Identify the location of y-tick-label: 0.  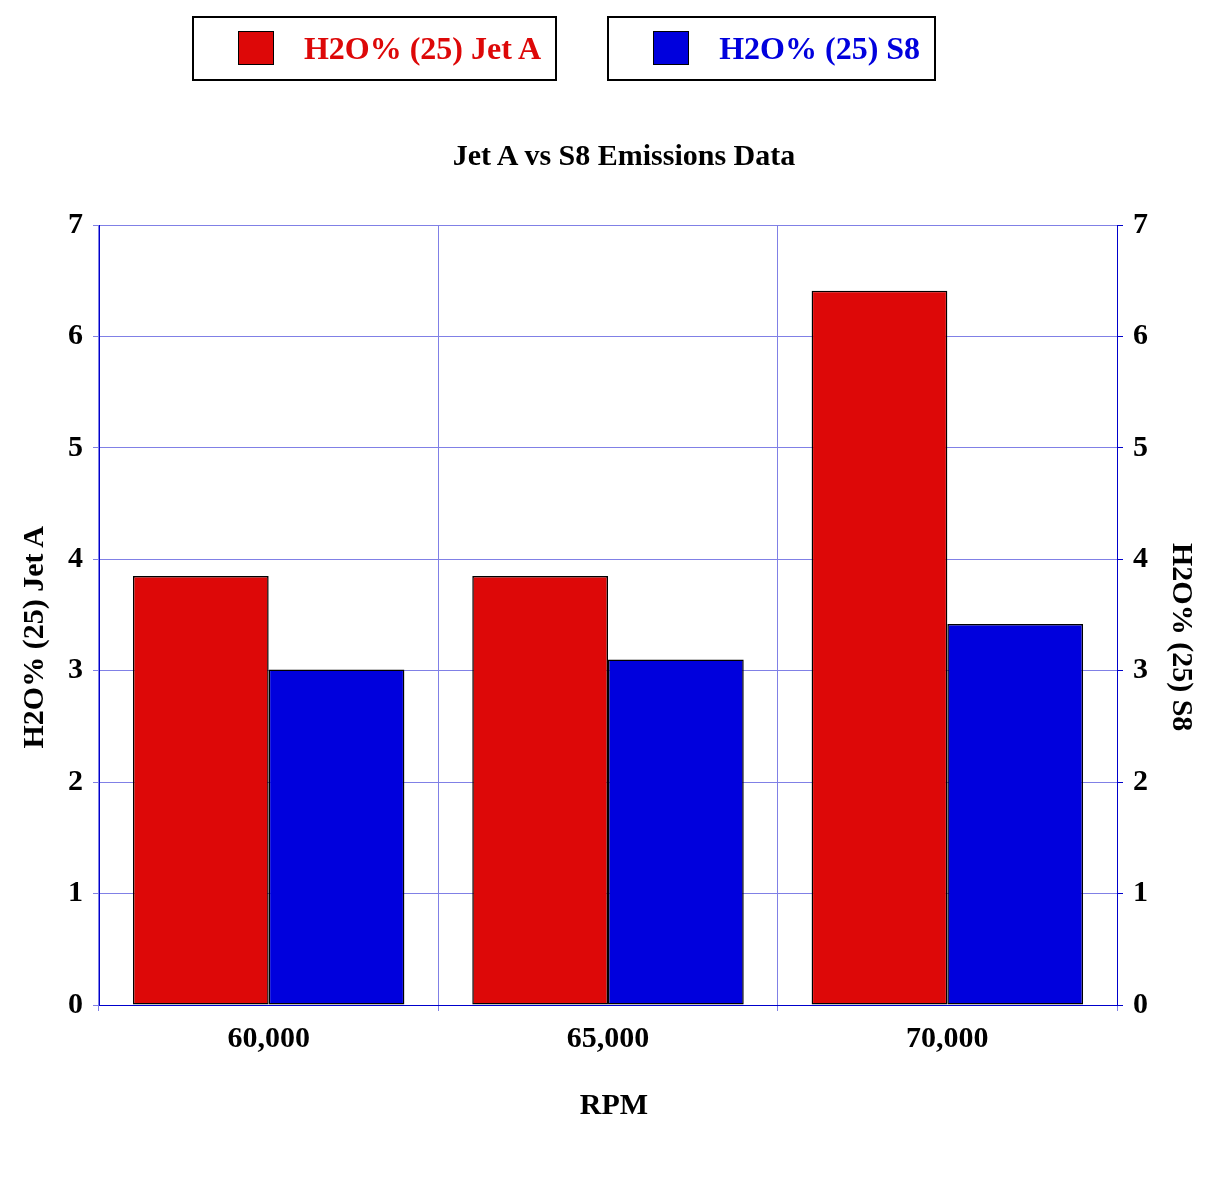
(75, 1002).